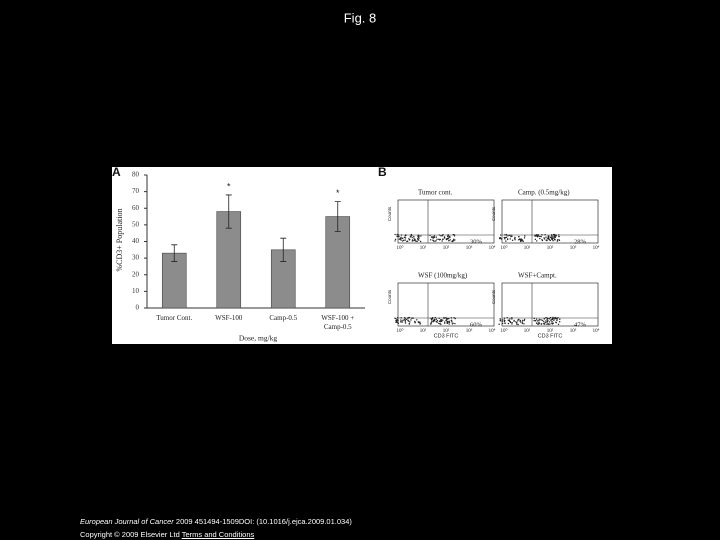 This screenshot has height=540, width=720. I want to click on percent-label: 30%, so click(476, 241).